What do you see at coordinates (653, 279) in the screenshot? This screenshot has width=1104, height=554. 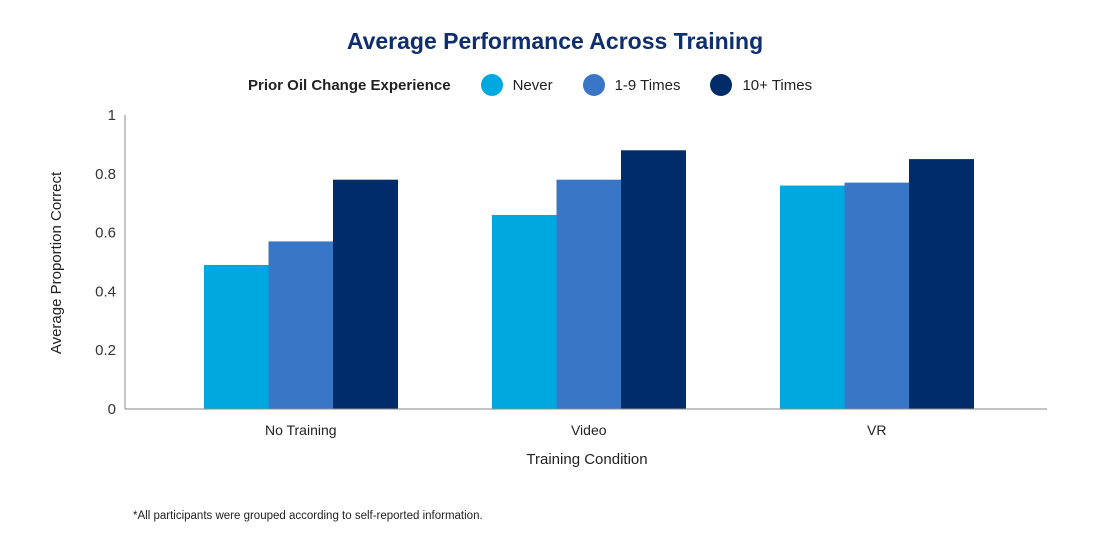 I see `bar-video-10-plus-times` at bounding box center [653, 279].